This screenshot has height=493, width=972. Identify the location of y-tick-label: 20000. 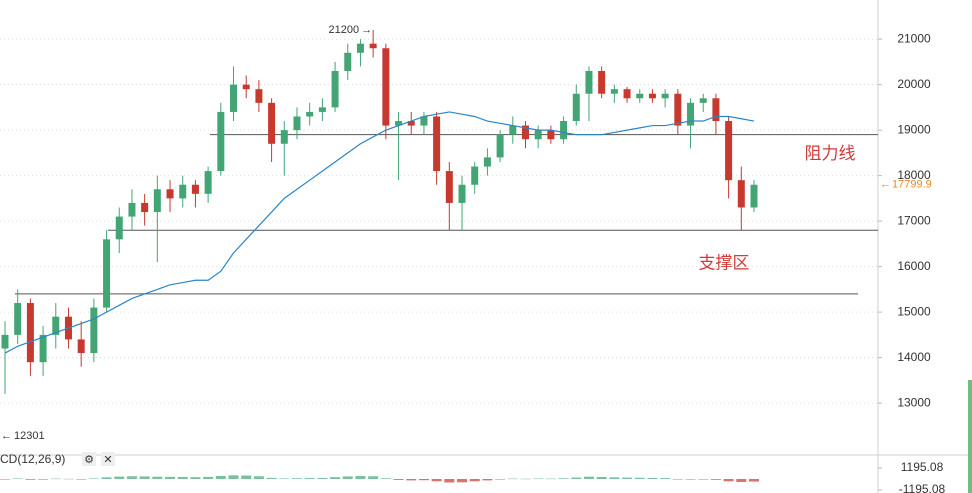
(914, 84).